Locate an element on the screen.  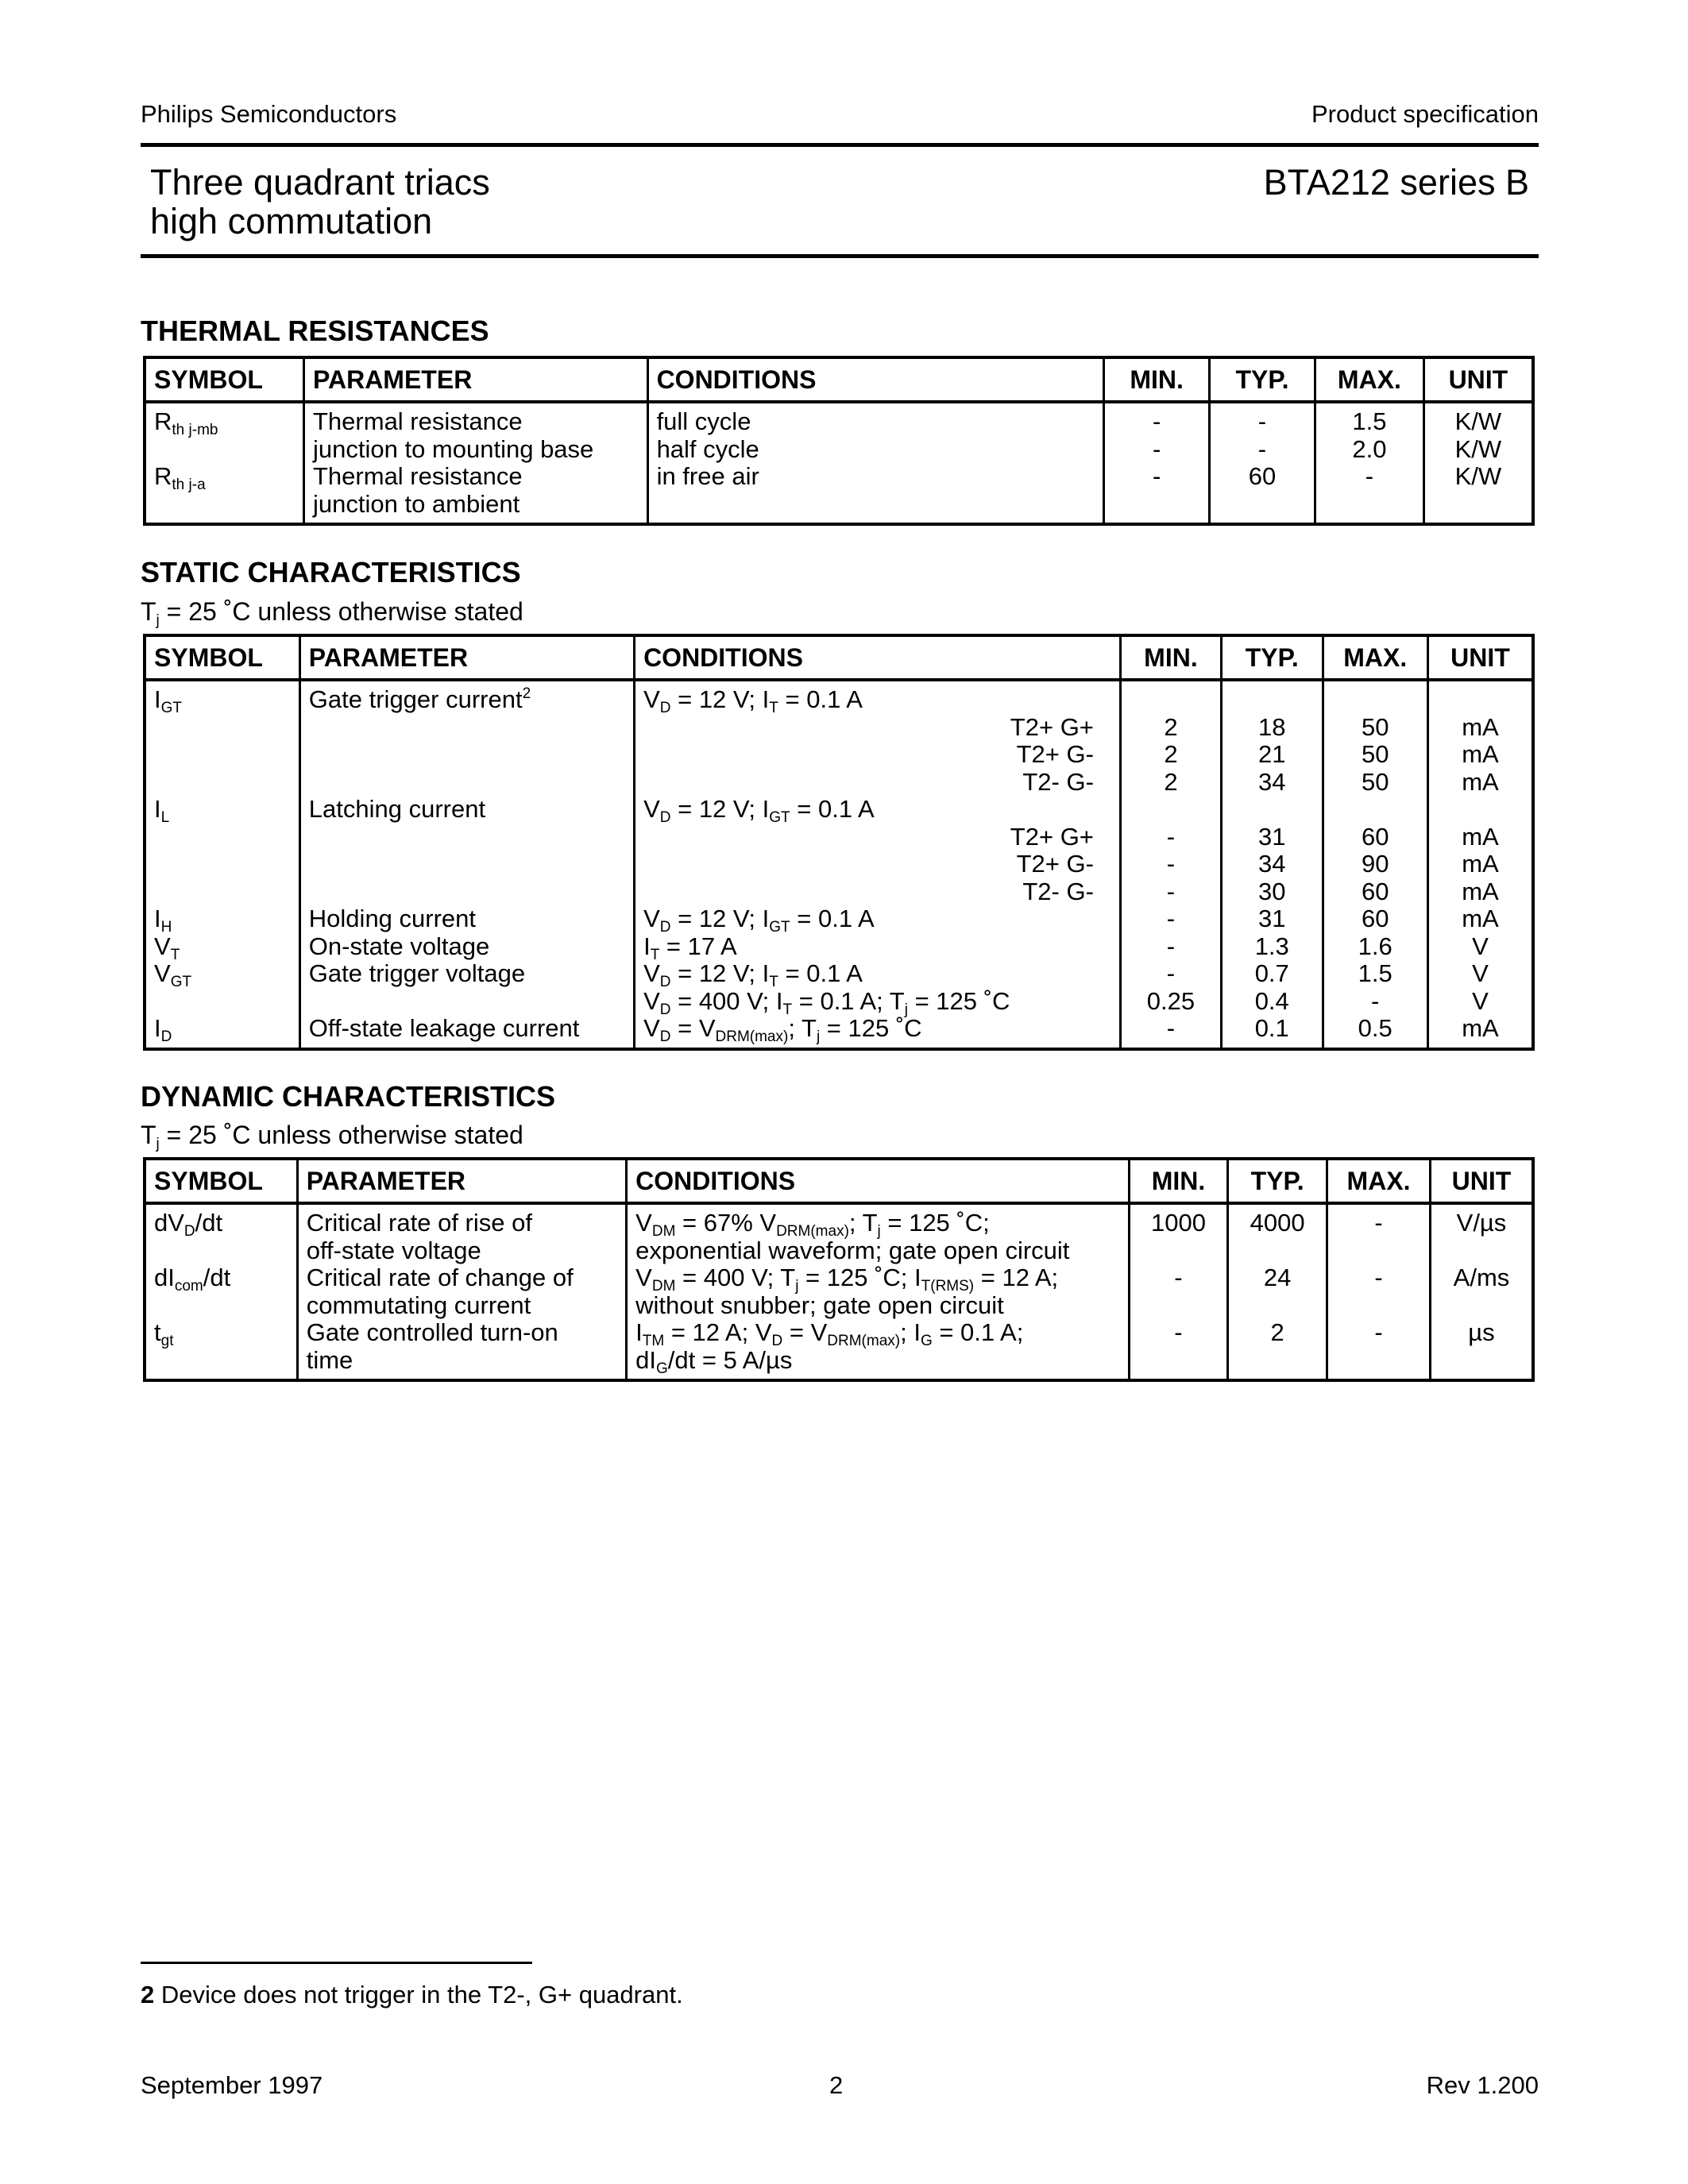
footer-date: September 1997 is located at coordinates (232, 2085).